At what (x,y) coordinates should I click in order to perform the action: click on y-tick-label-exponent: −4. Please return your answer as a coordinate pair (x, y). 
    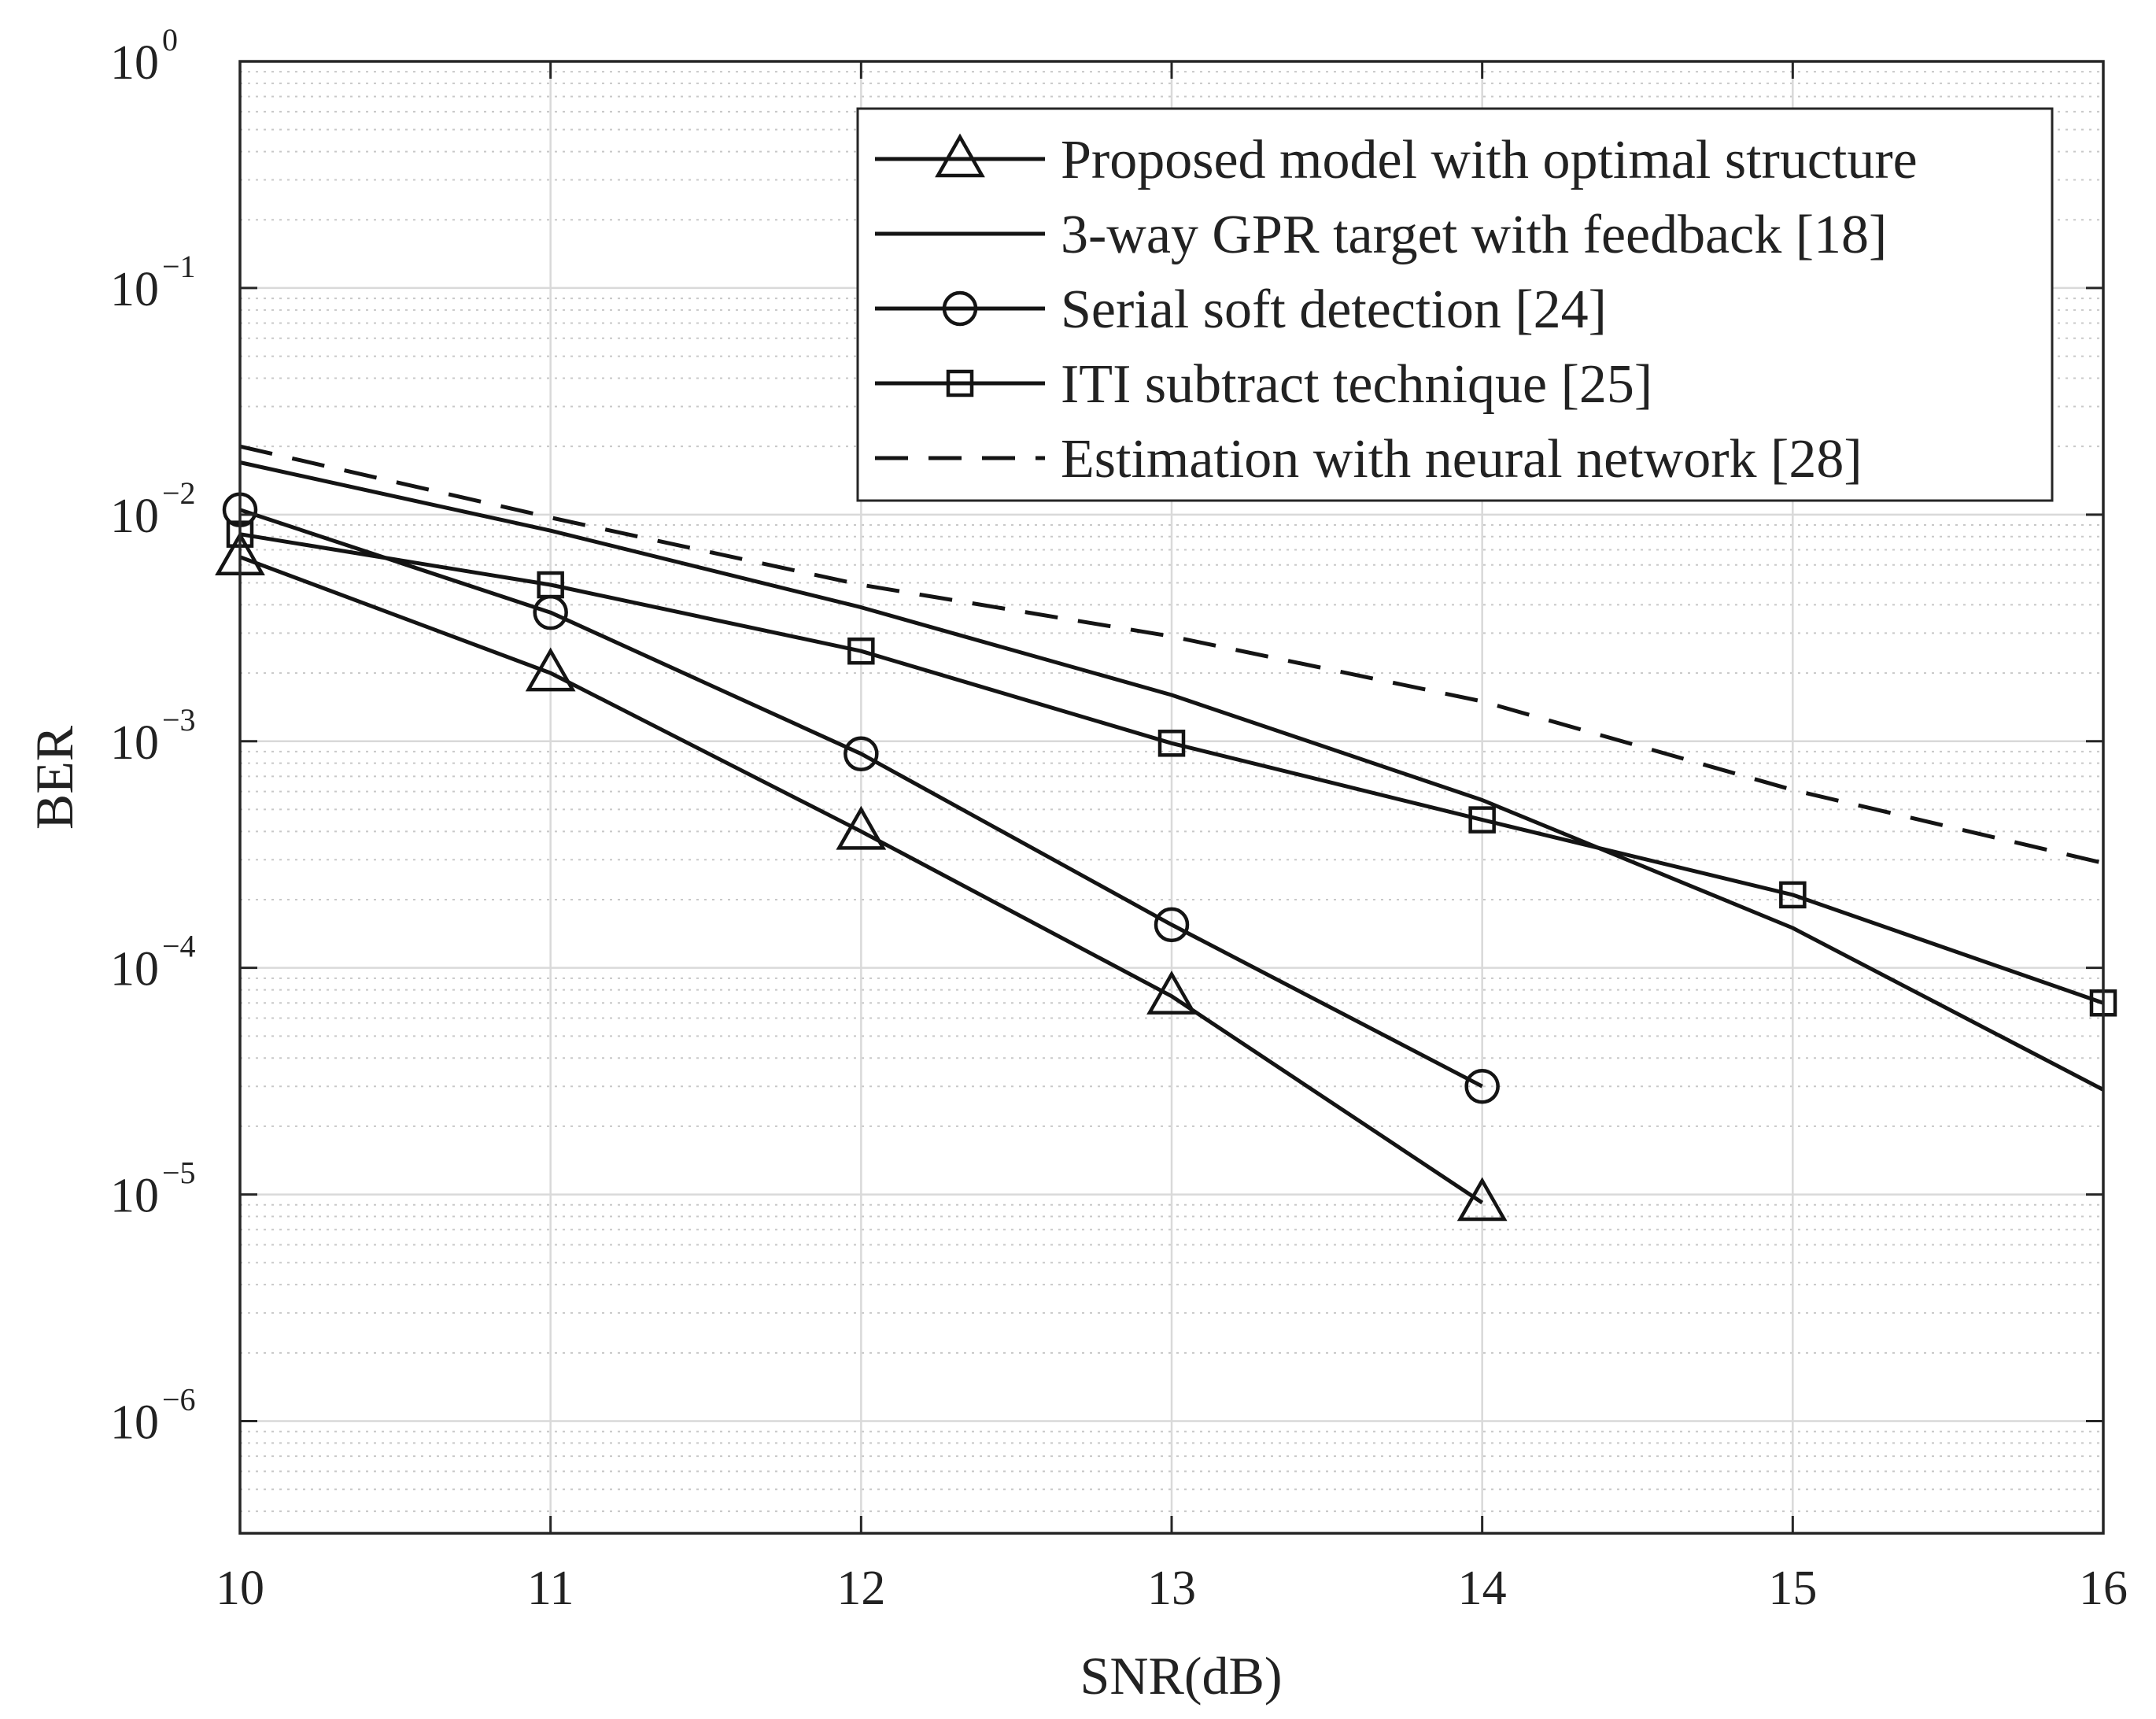
    Looking at the image, I should click on (179, 946).